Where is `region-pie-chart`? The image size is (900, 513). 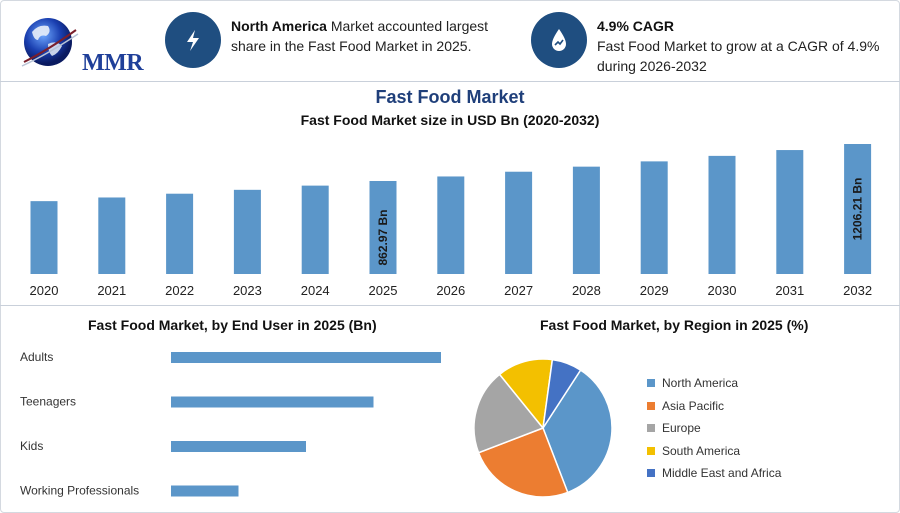 region-pie-chart is located at coordinates (543, 428).